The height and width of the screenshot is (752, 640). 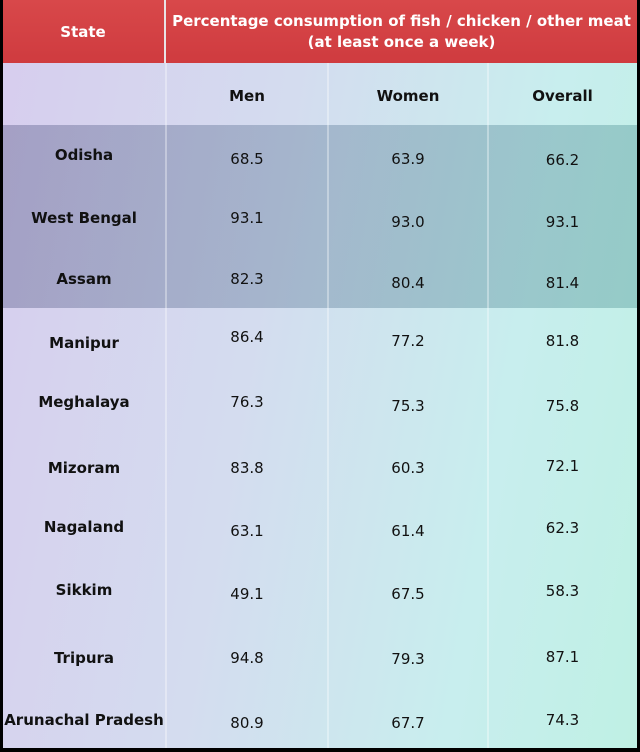 I want to click on state-cell: Odisha, so click(x=84, y=155).